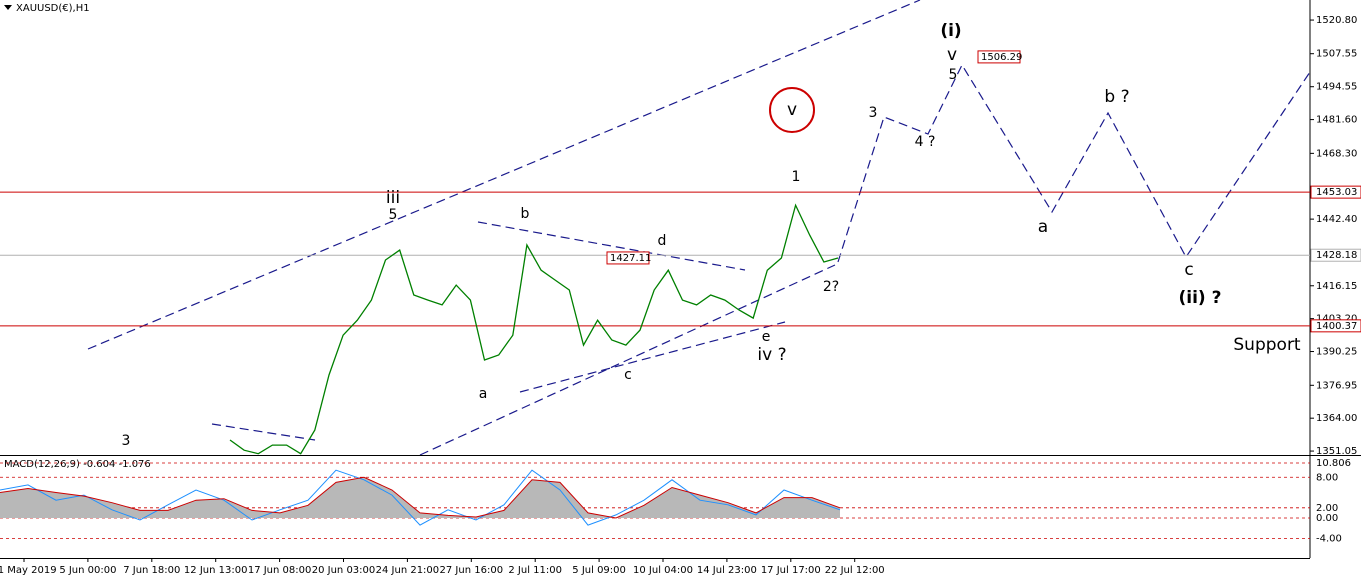 Image resolution: width=1361 pixels, height=582 pixels. I want to click on wave-circle, so click(792, 110).